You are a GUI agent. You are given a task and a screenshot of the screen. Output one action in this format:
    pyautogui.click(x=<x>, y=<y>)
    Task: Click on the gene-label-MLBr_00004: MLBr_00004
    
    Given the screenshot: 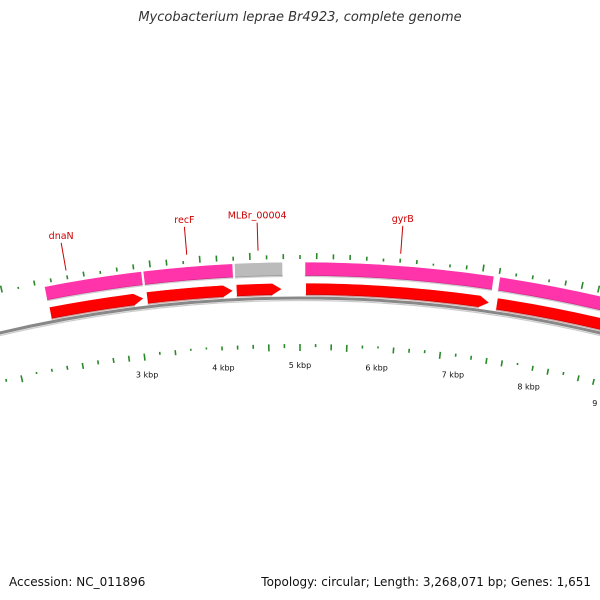 What is the action you would take?
    pyautogui.click(x=257, y=216)
    